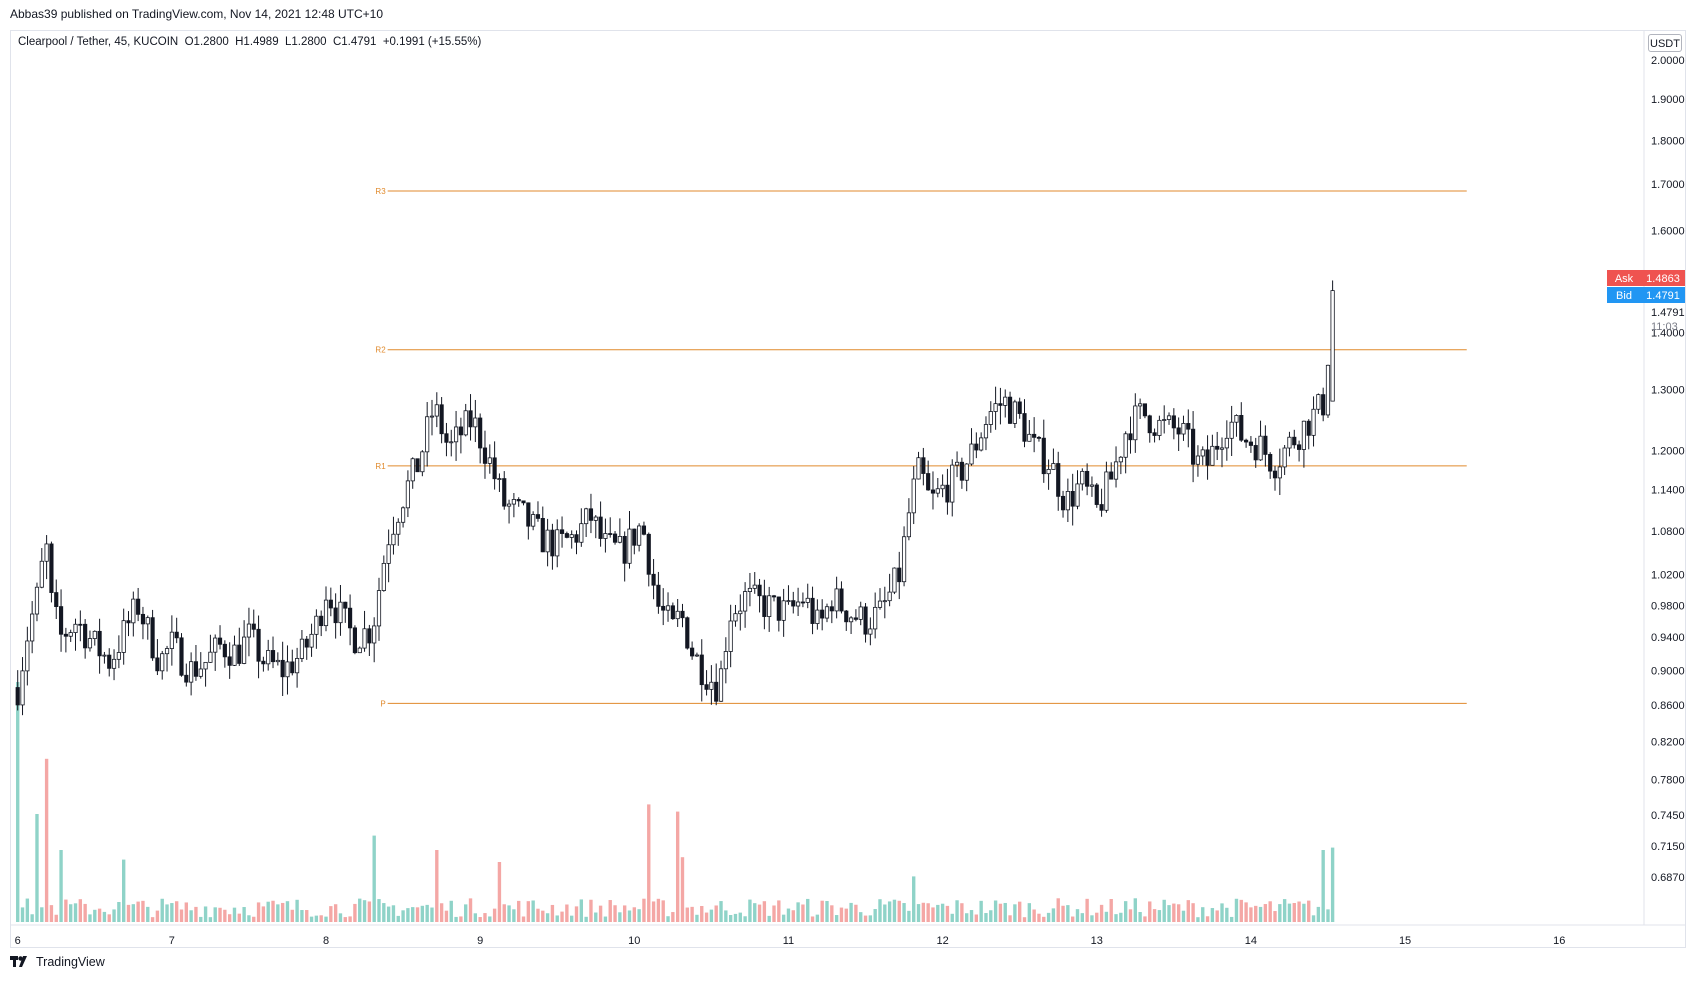 The height and width of the screenshot is (982, 1698). I want to click on price-tick-label: 1.8000, so click(1668, 142).